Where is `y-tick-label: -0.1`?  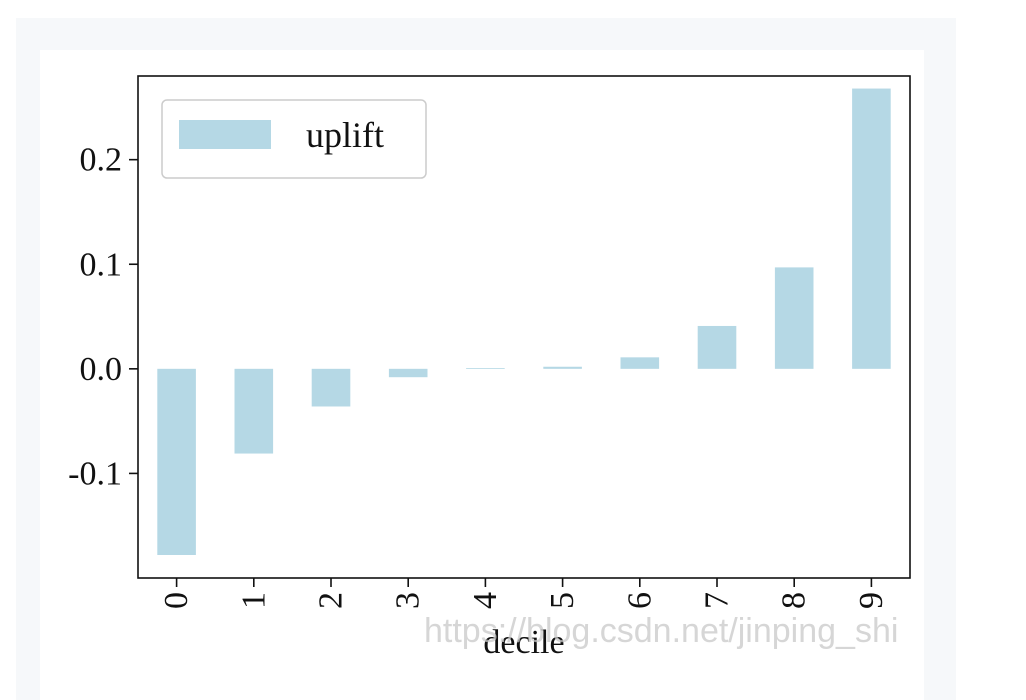
y-tick-label: -0.1 is located at coordinates (95, 473).